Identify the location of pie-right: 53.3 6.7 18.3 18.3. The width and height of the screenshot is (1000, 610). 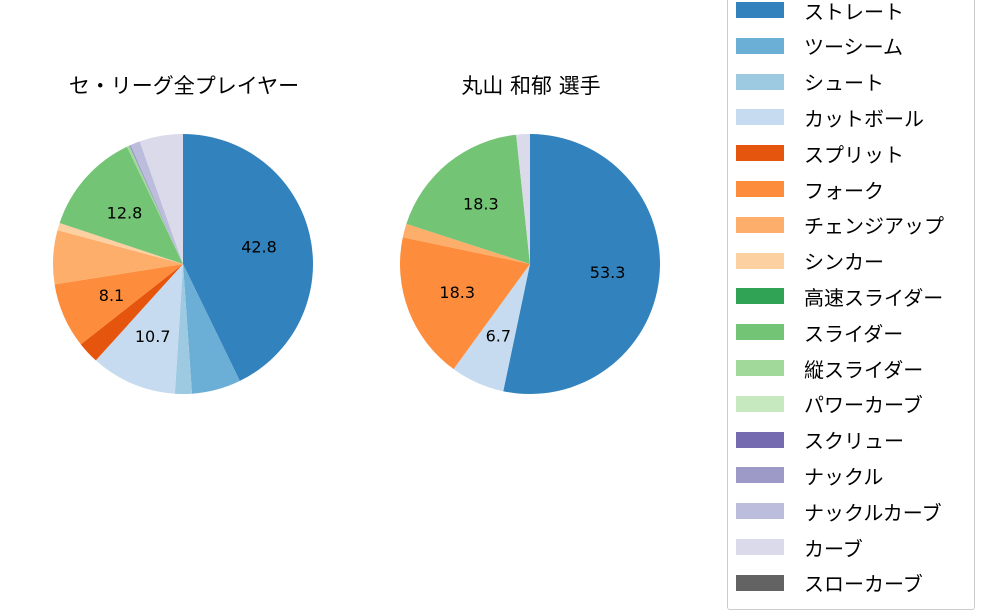
(530, 264).